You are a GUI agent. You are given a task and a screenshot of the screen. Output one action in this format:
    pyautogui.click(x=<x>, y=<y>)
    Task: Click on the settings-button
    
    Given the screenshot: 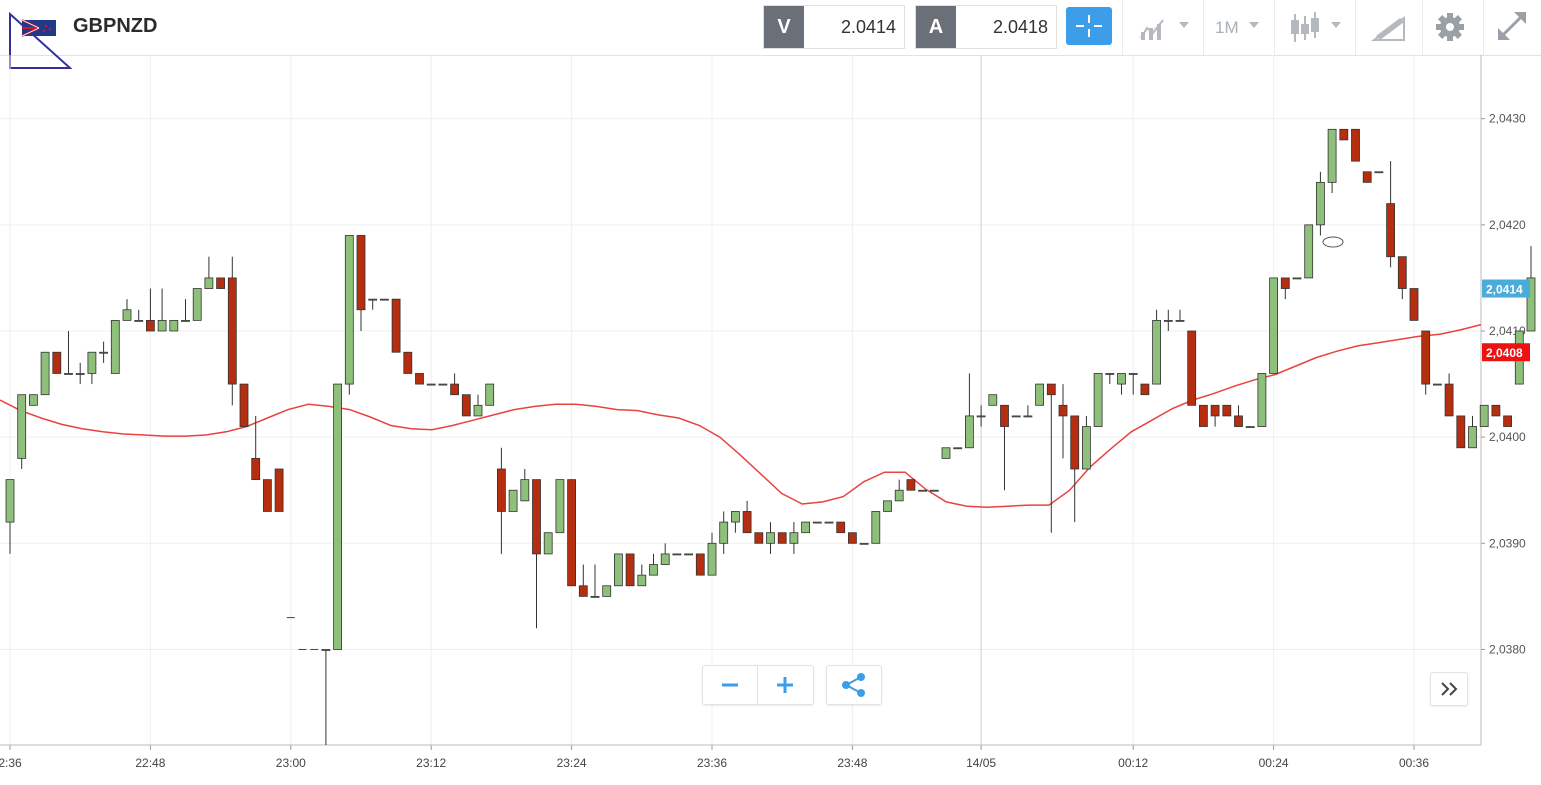 What is the action you would take?
    pyautogui.click(x=1452, y=27)
    